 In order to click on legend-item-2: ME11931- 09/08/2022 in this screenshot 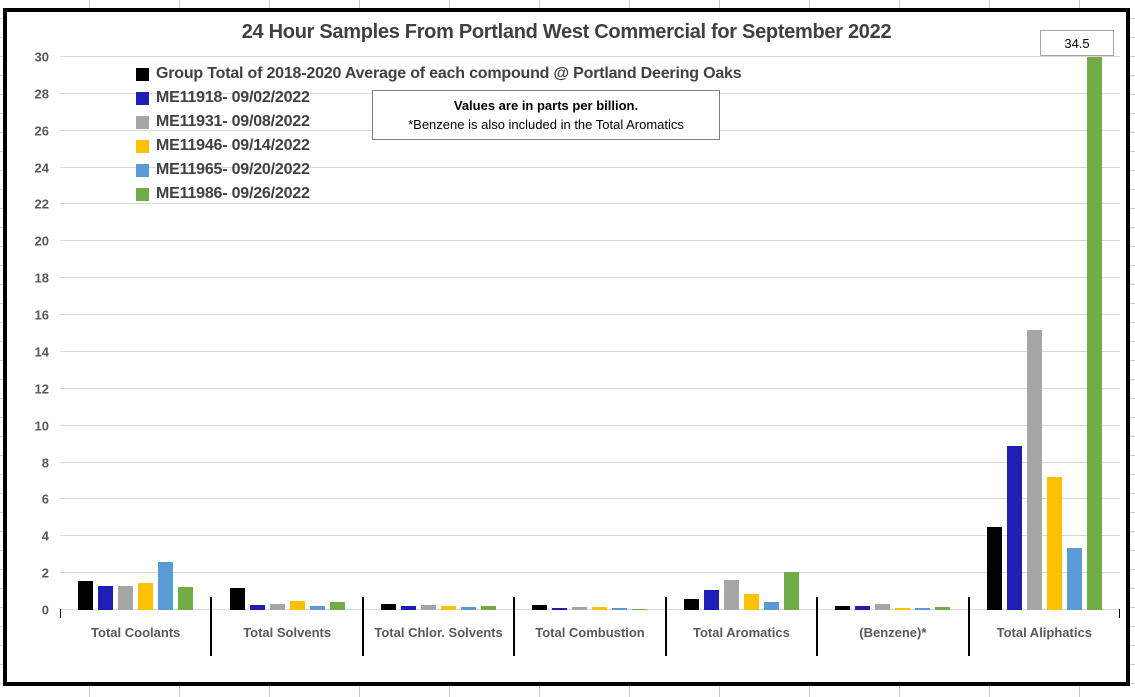, I will do `click(438, 122)`.